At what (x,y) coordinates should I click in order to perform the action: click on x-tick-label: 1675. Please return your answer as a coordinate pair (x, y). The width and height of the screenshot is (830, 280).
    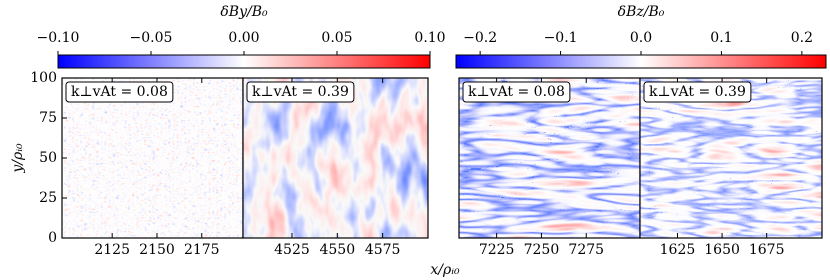
    Looking at the image, I should click on (767, 250).